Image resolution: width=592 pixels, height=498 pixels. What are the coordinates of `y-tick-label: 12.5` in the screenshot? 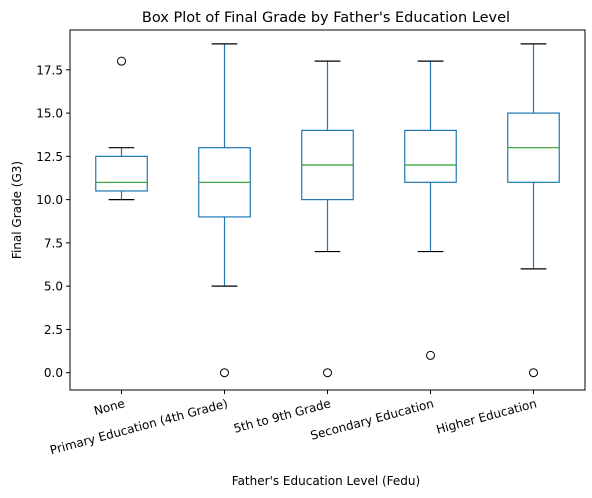 It's located at (49, 157).